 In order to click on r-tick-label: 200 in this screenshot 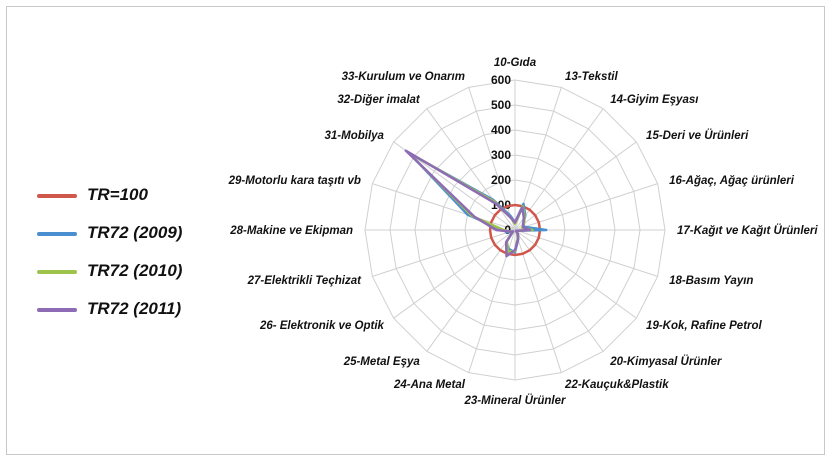, I will do `click(501, 180)`.